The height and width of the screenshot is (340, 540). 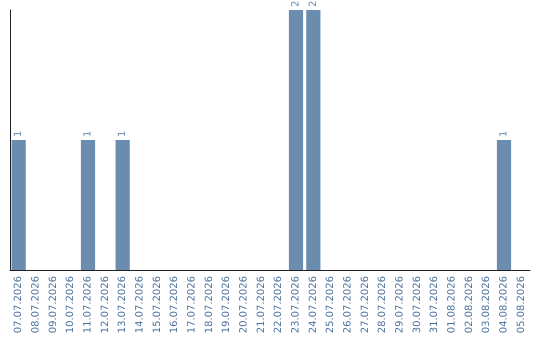 What do you see at coordinates (348, 305) in the screenshot?
I see `x-tick-label: 26.07.2026` at bounding box center [348, 305].